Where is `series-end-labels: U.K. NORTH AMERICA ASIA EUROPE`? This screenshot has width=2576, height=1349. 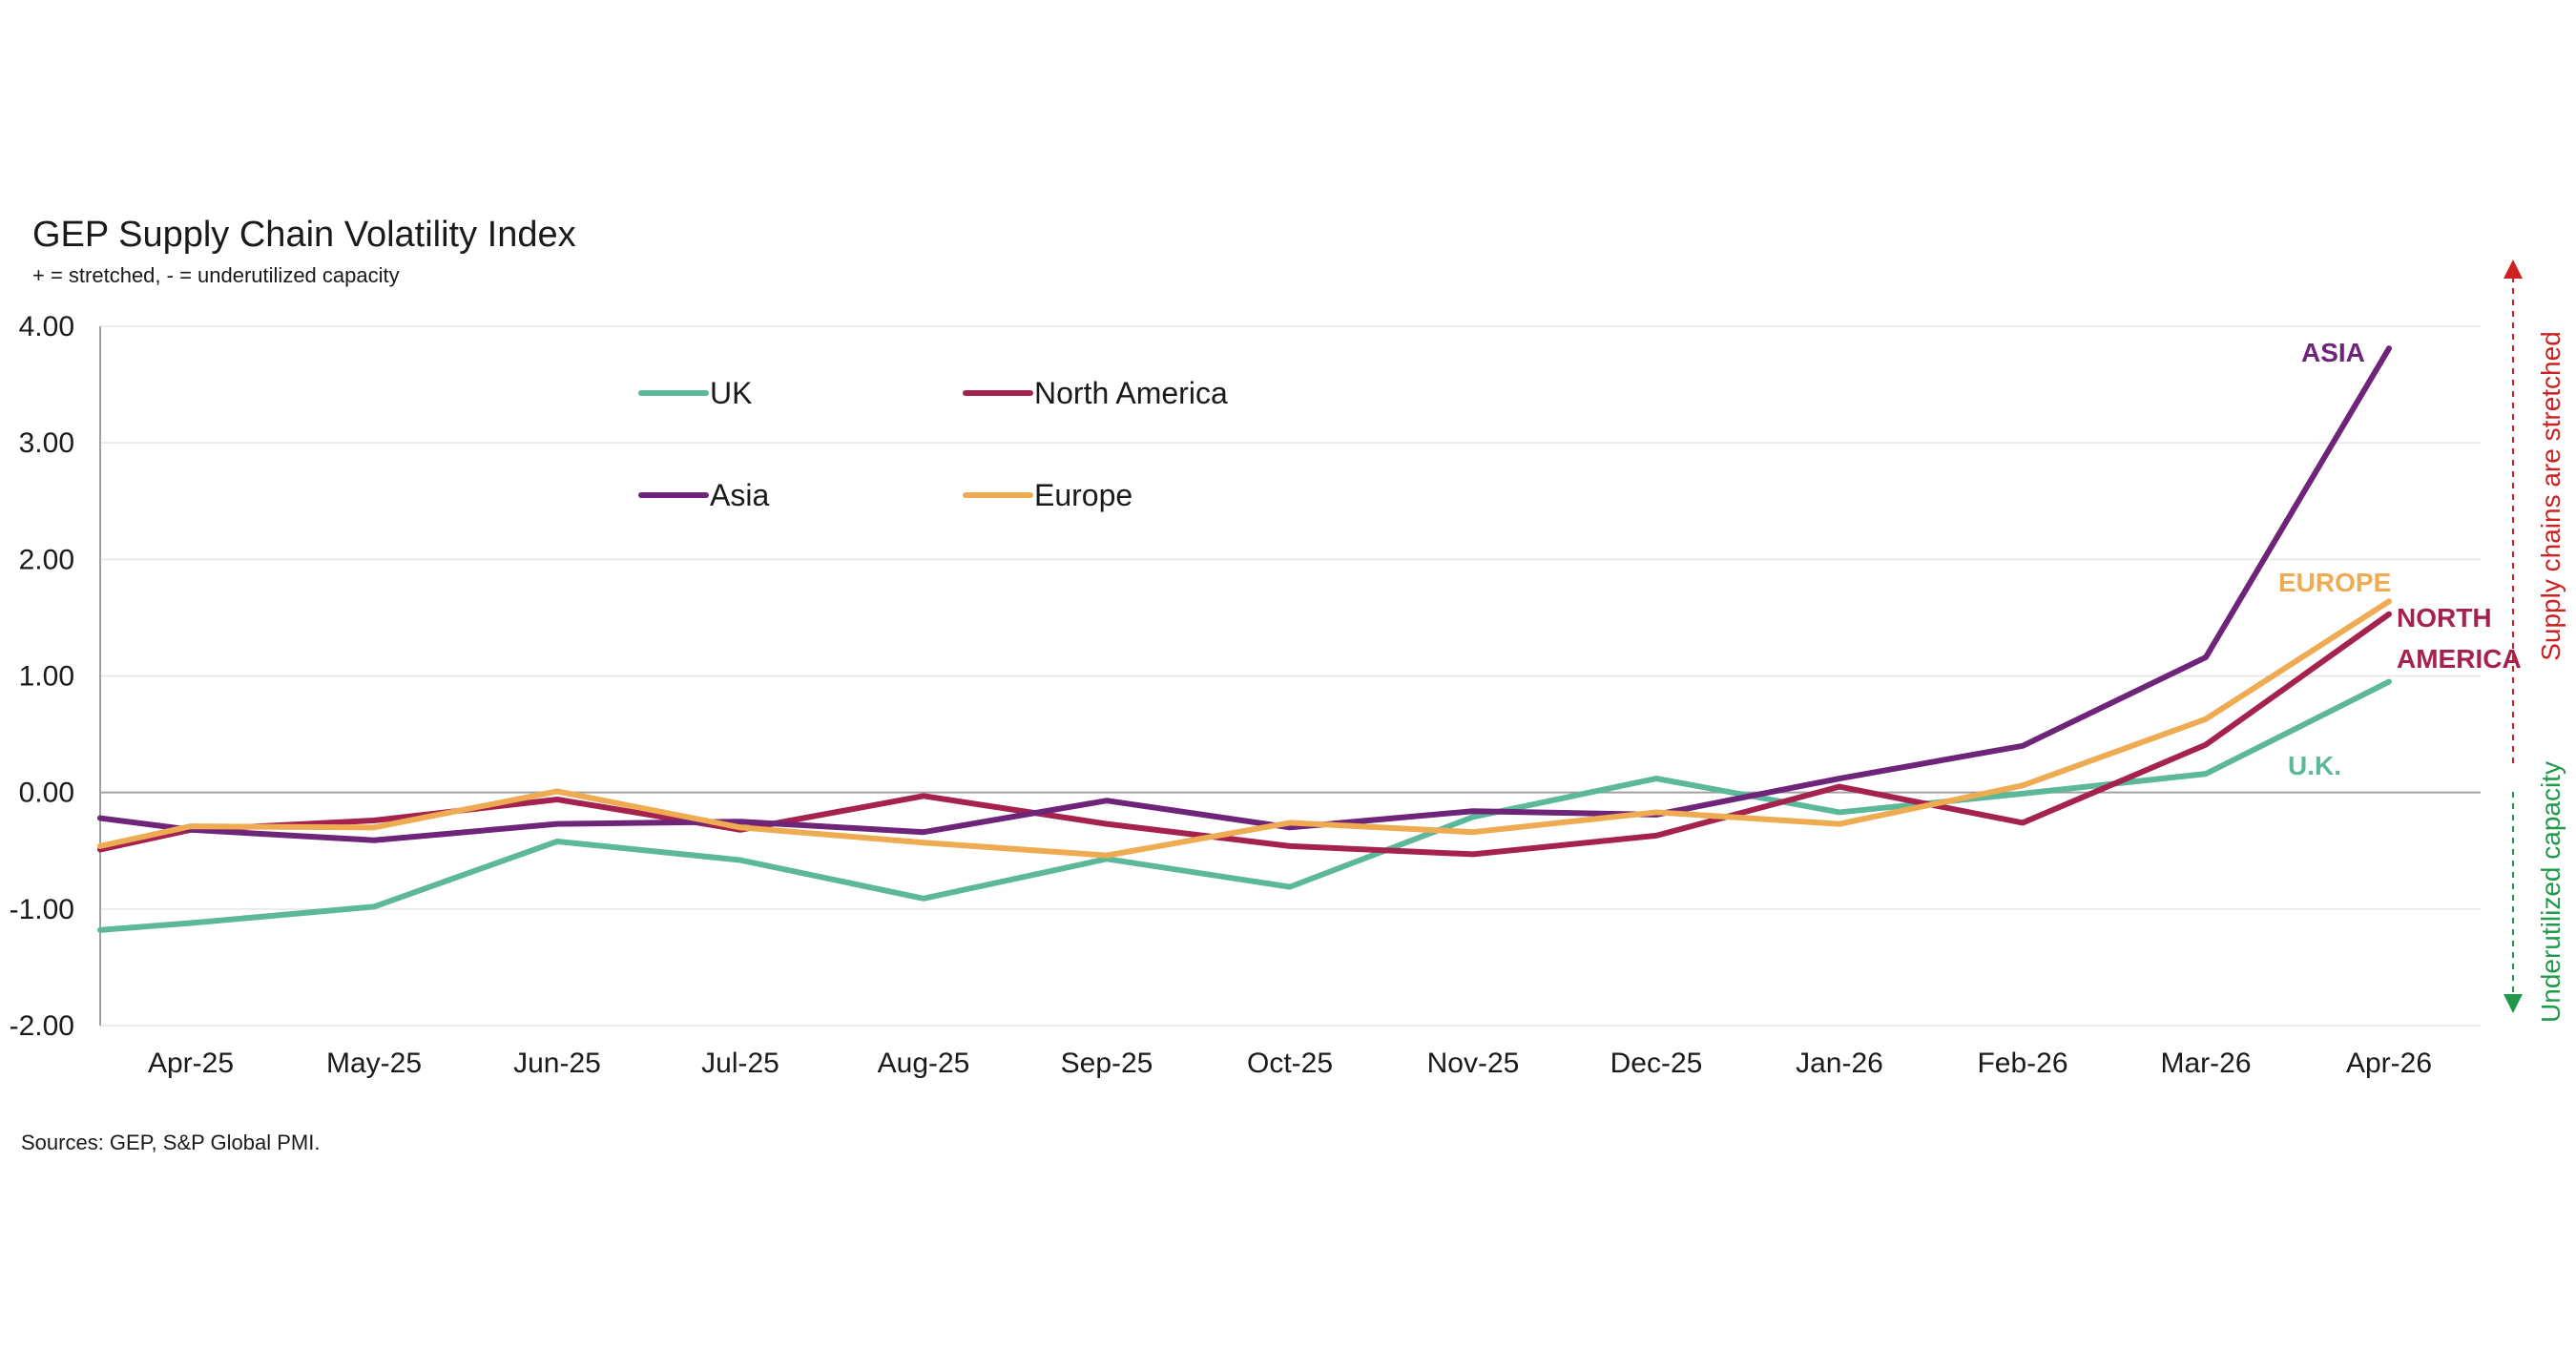 series-end-labels: U.K. NORTH AMERICA ASIA EUROPE is located at coordinates (2400, 559).